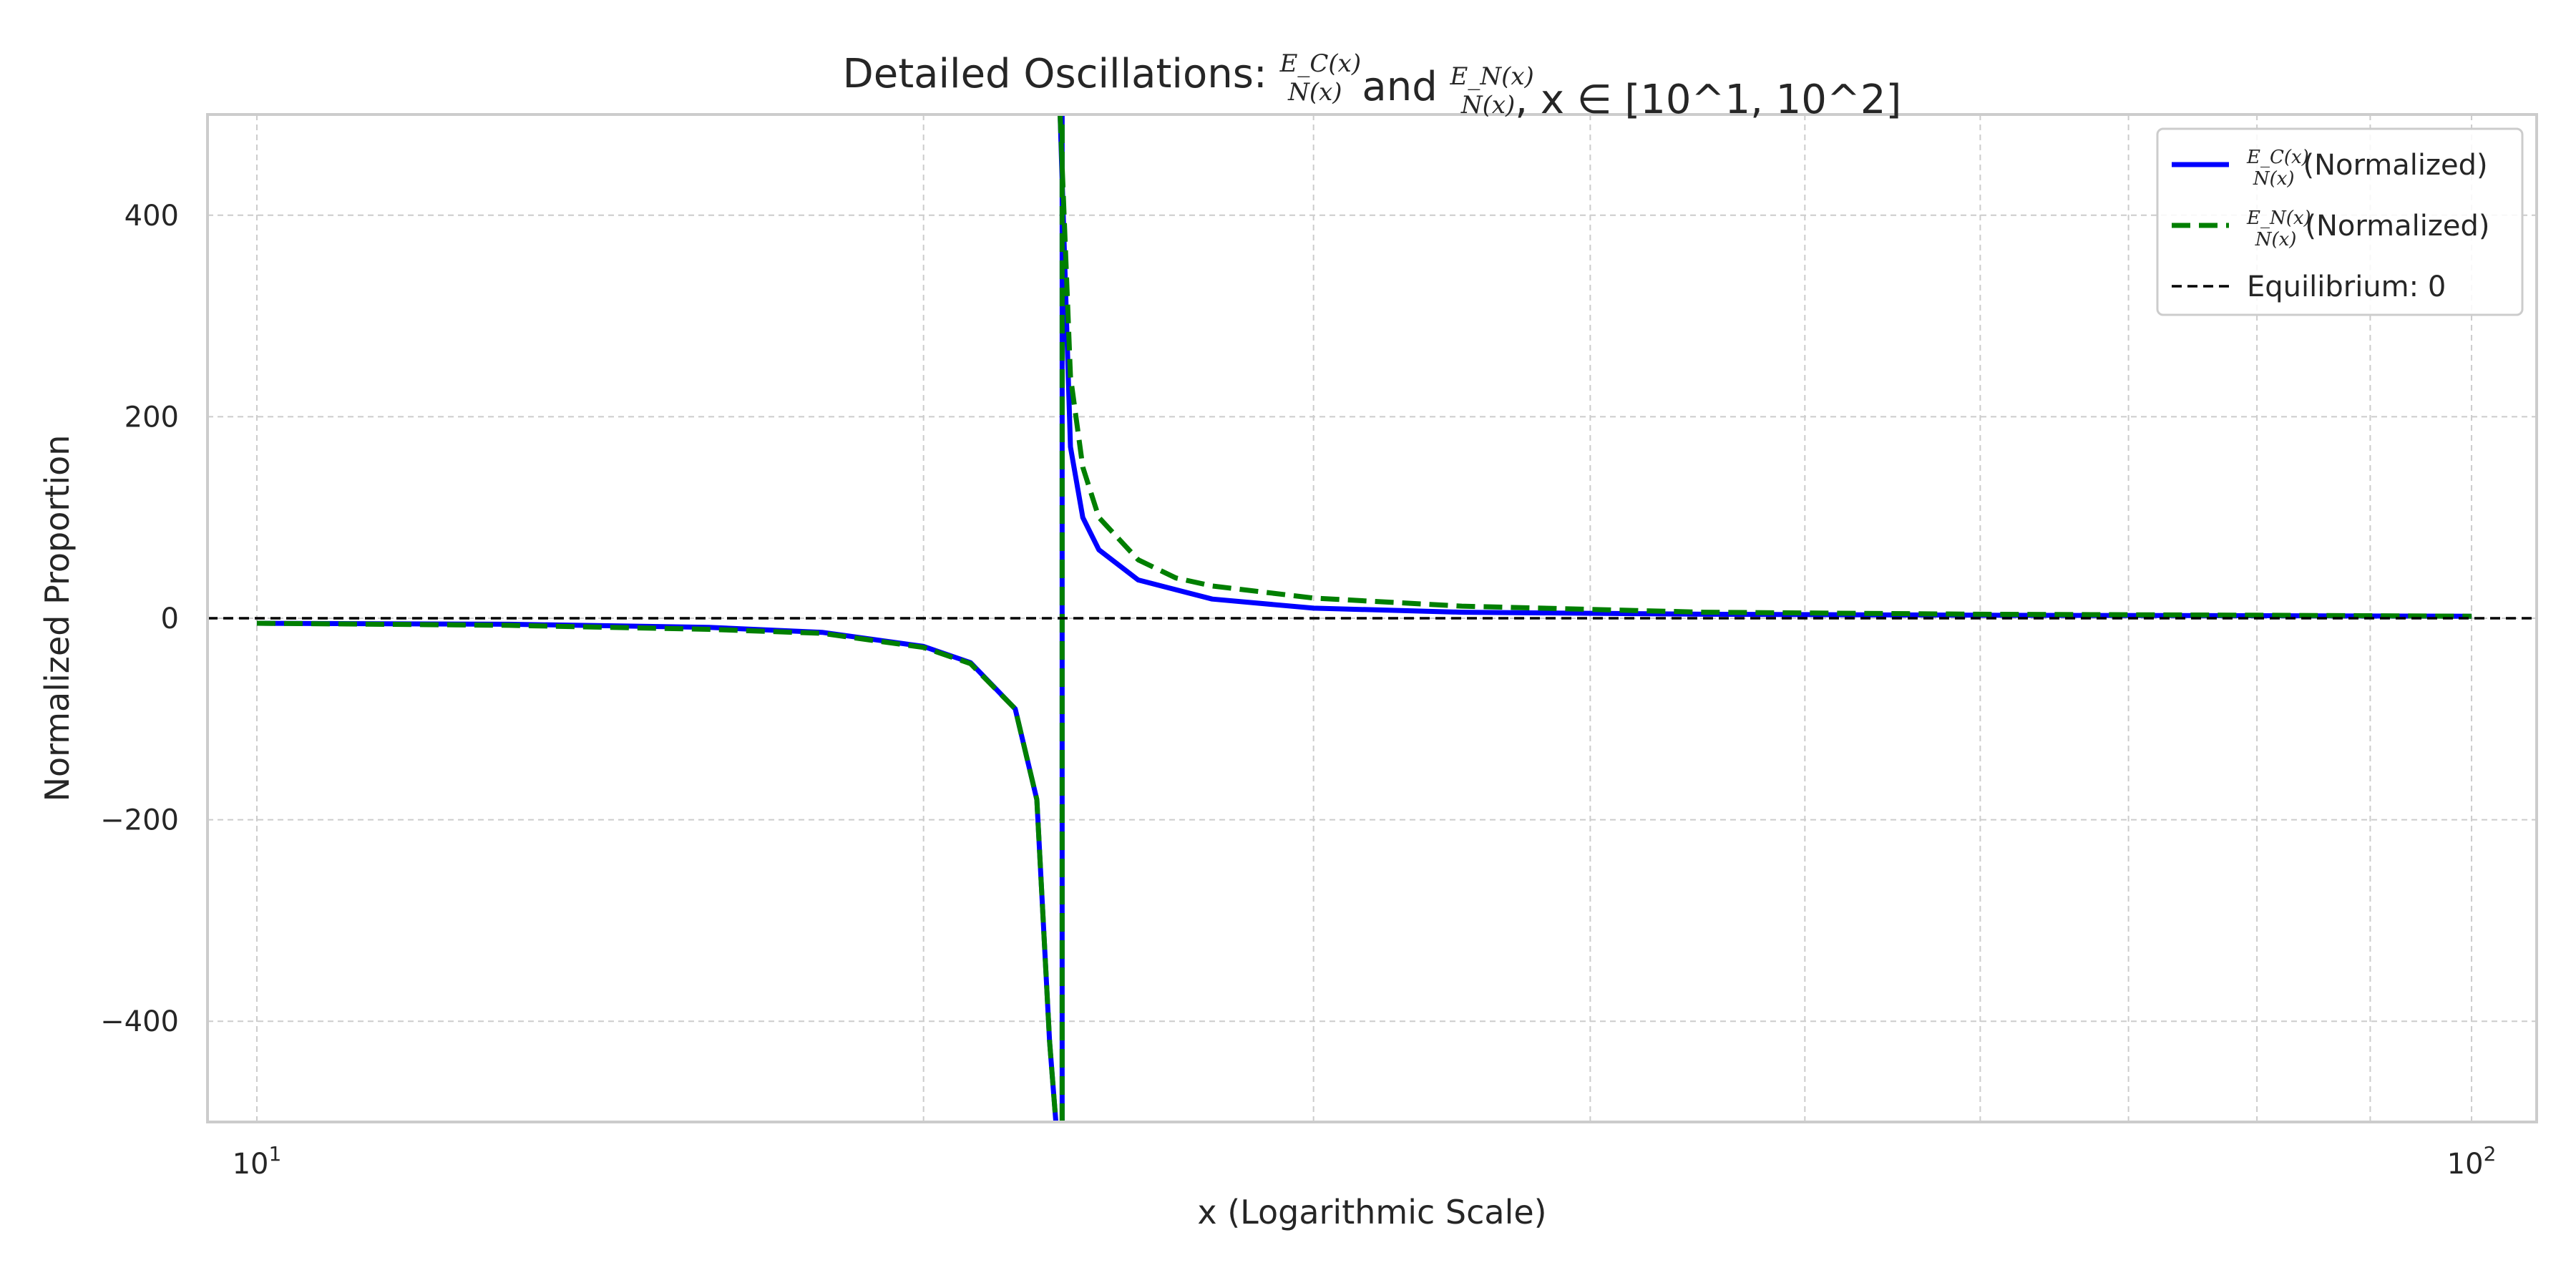 The image size is (2576, 1288). Describe the element at coordinates (152, 217) in the screenshot. I see `y-tick-label: 400` at that location.